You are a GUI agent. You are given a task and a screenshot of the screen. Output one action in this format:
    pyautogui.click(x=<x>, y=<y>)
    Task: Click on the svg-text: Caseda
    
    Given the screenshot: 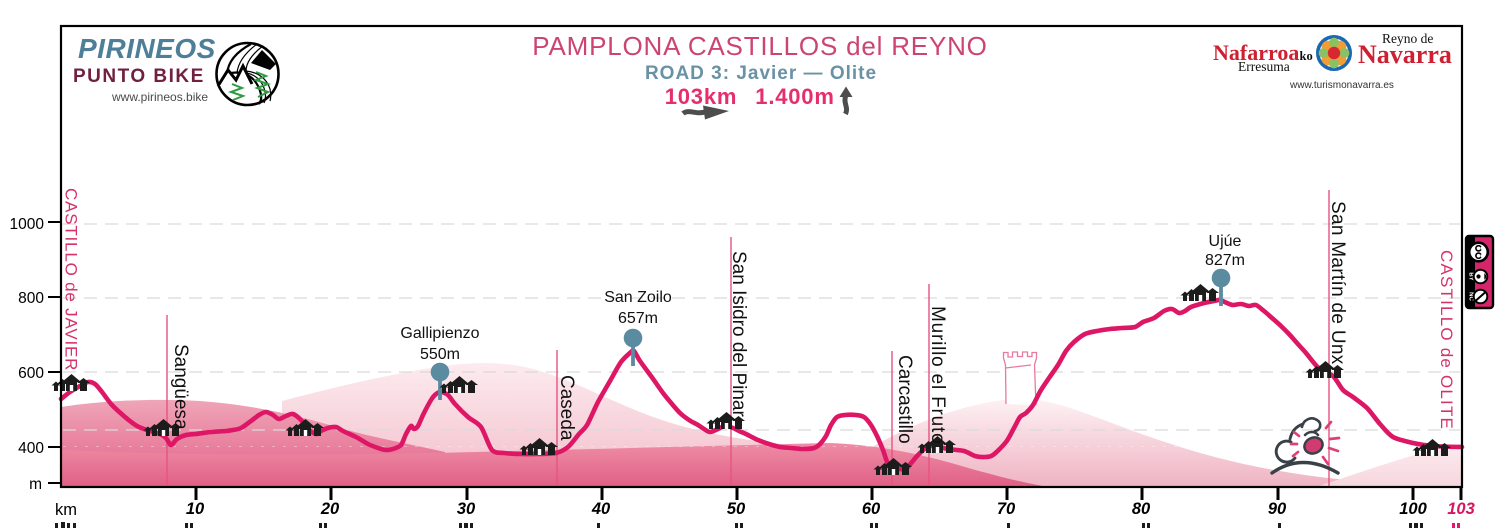 What is the action you would take?
    pyautogui.click(x=566, y=408)
    